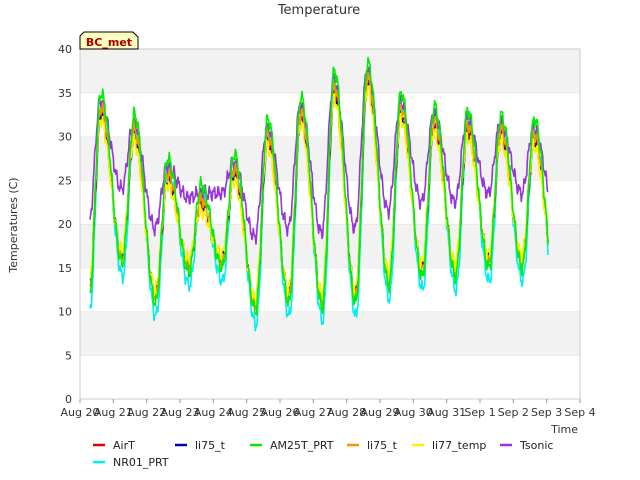  Describe the element at coordinates (146, 412) in the screenshot. I see `x-tick-label: Aug 22` at that location.